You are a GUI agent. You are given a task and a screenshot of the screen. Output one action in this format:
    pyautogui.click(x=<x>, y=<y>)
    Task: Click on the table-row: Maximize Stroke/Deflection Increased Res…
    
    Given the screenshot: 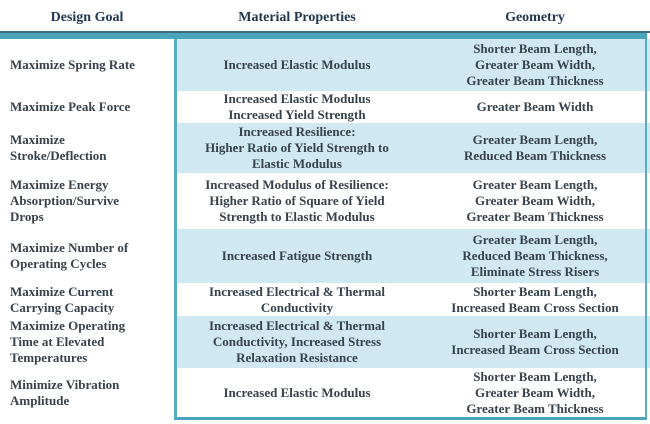 What is the action you would take?
    pyautogui.click(x=325, y=148)
    